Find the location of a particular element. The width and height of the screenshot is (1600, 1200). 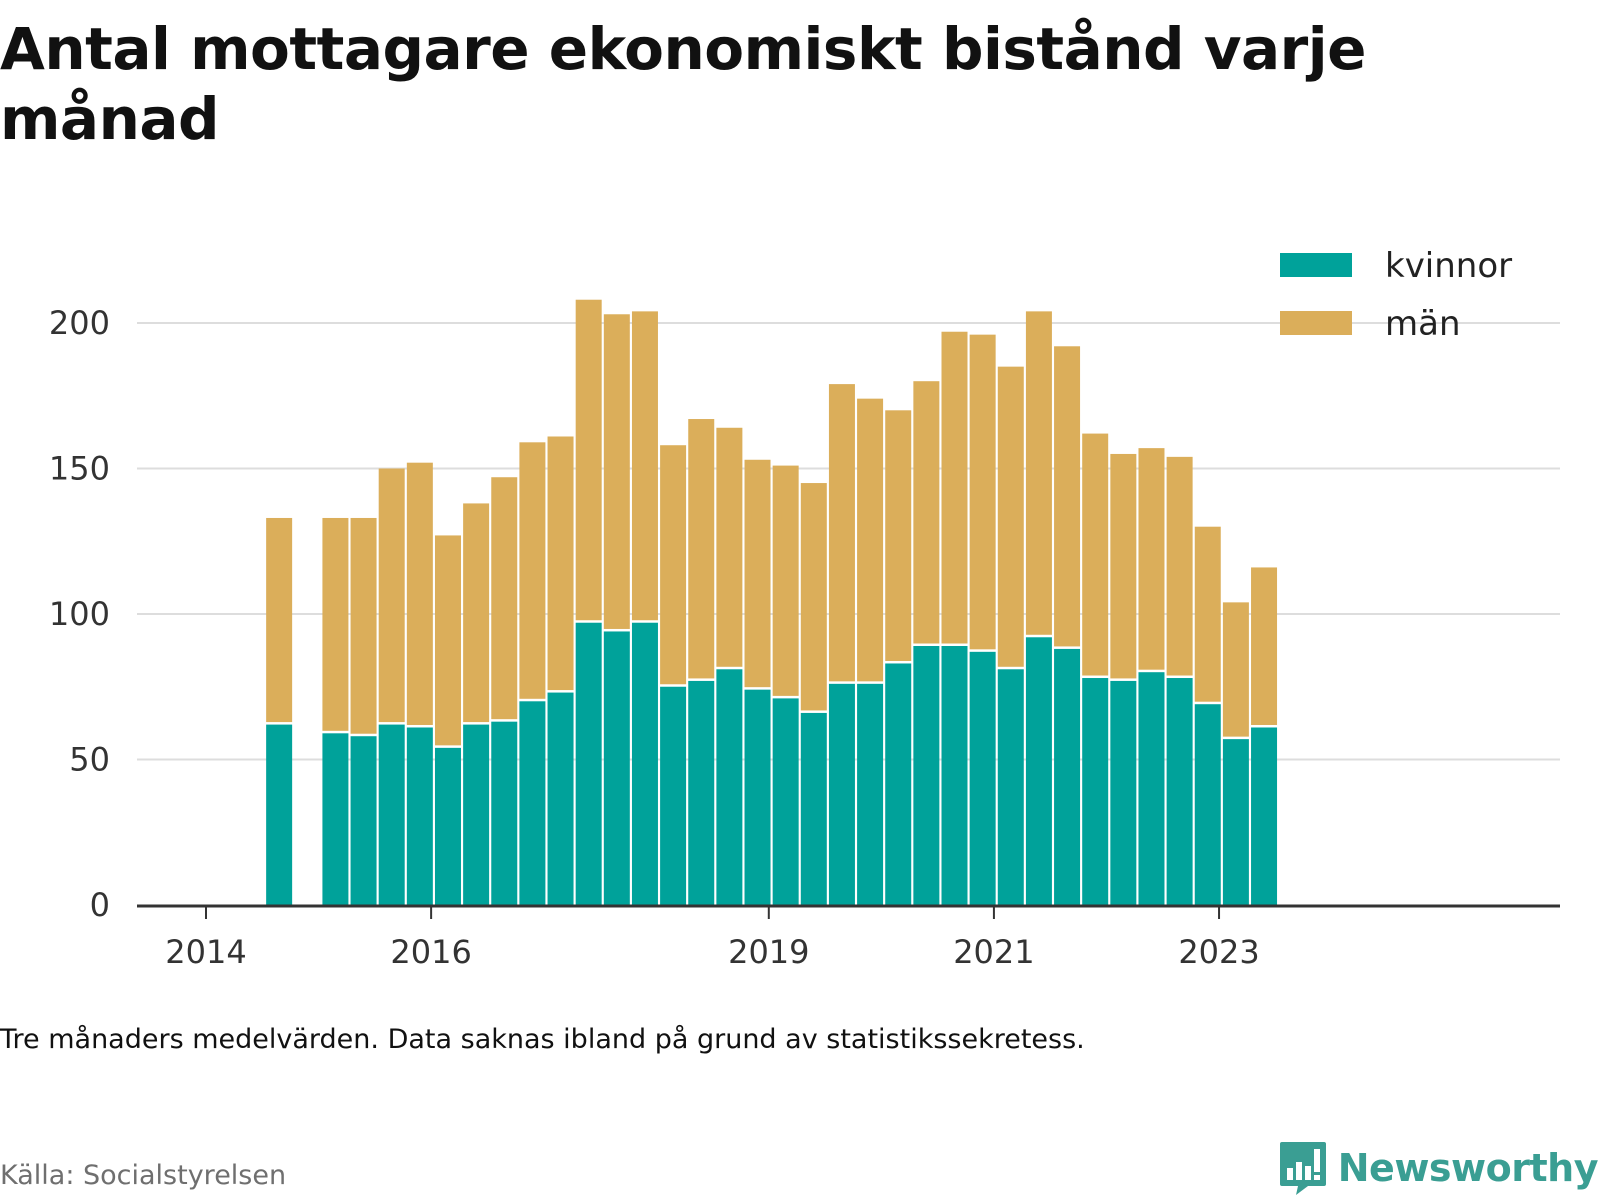

legend-man-label: män is located at coordinates (1423, 324).